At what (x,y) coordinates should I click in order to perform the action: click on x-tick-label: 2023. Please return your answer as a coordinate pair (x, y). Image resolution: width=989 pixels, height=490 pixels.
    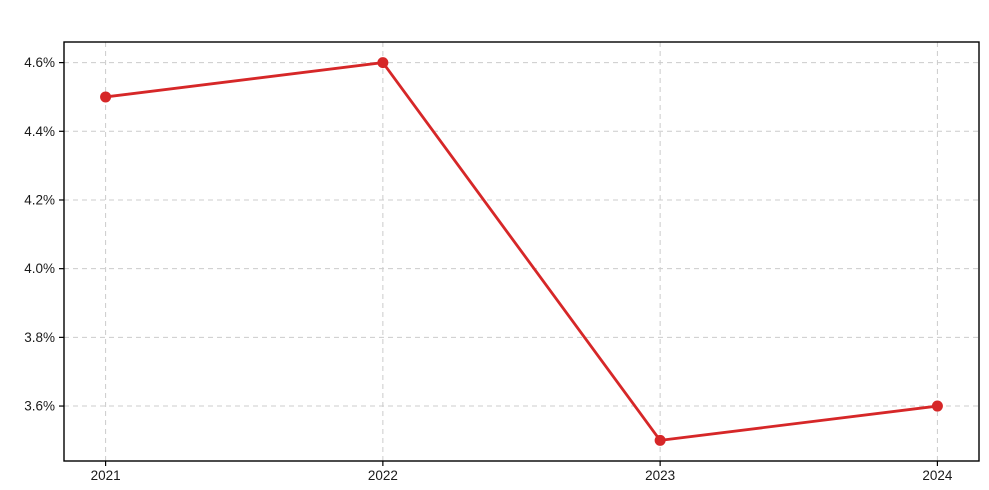
    Looking at the image, I should click on (660, 475).